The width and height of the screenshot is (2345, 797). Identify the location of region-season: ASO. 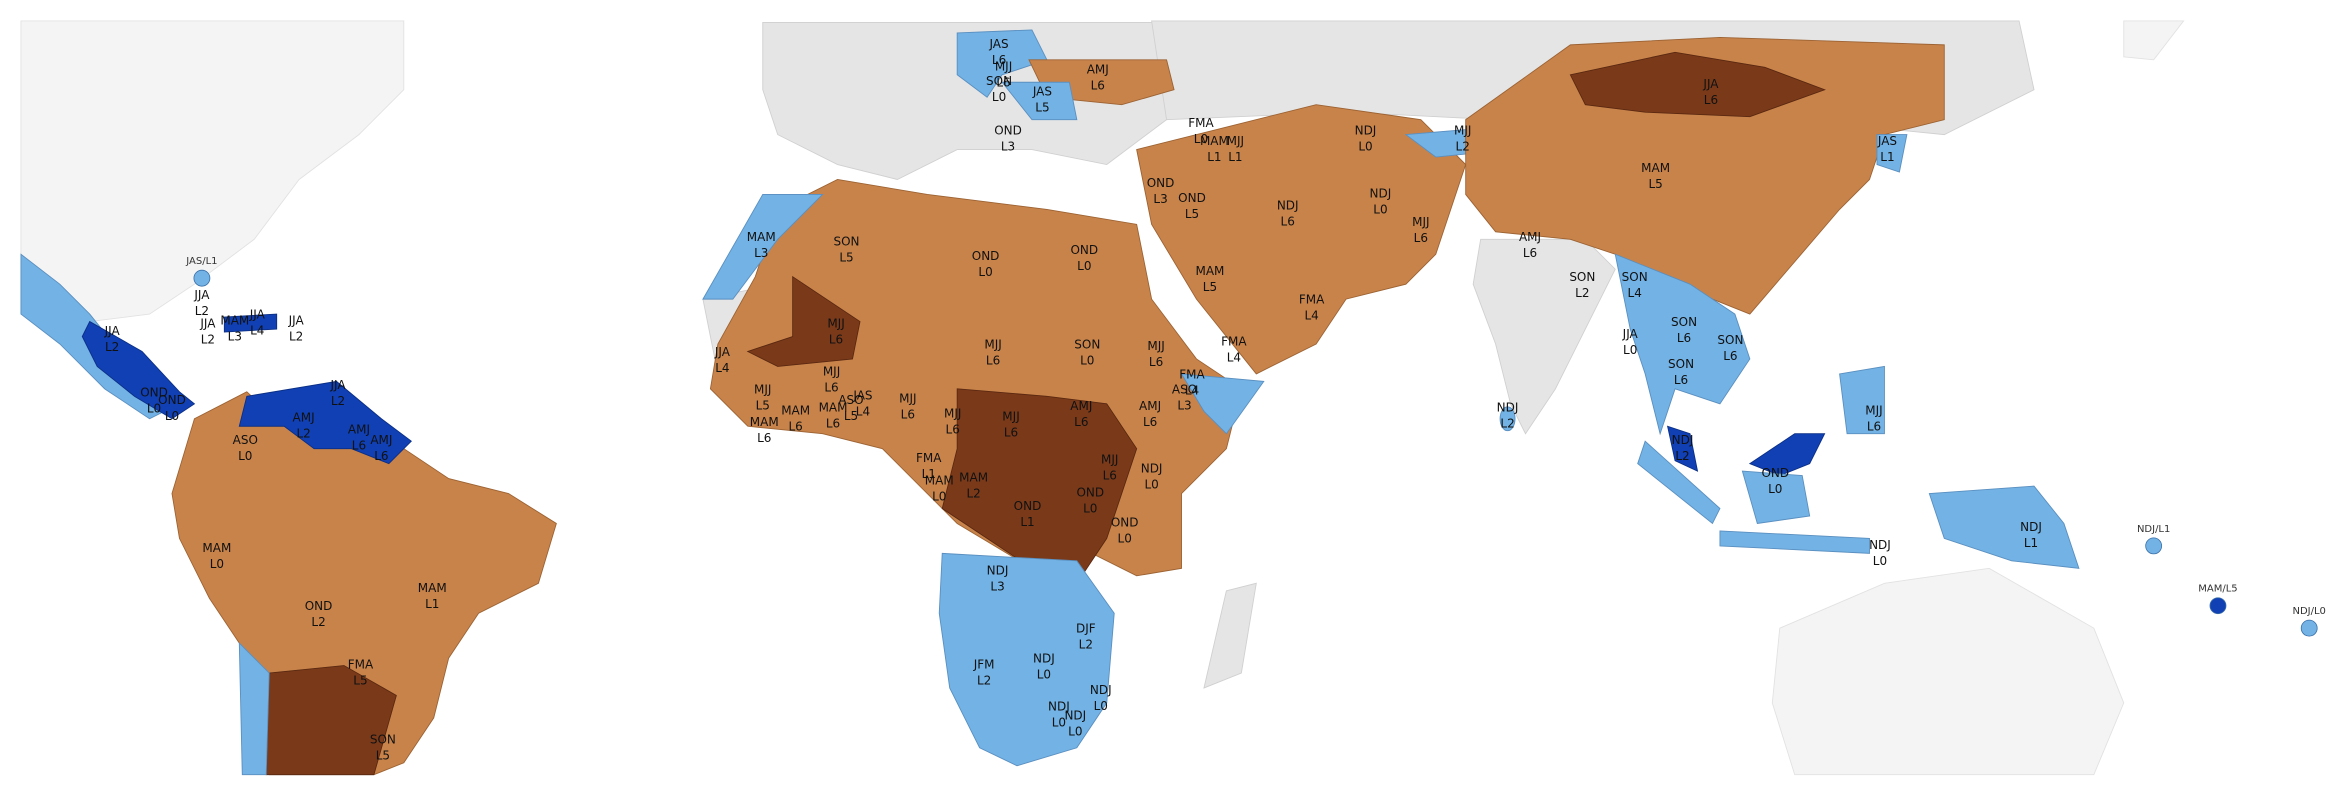
(850, 400).